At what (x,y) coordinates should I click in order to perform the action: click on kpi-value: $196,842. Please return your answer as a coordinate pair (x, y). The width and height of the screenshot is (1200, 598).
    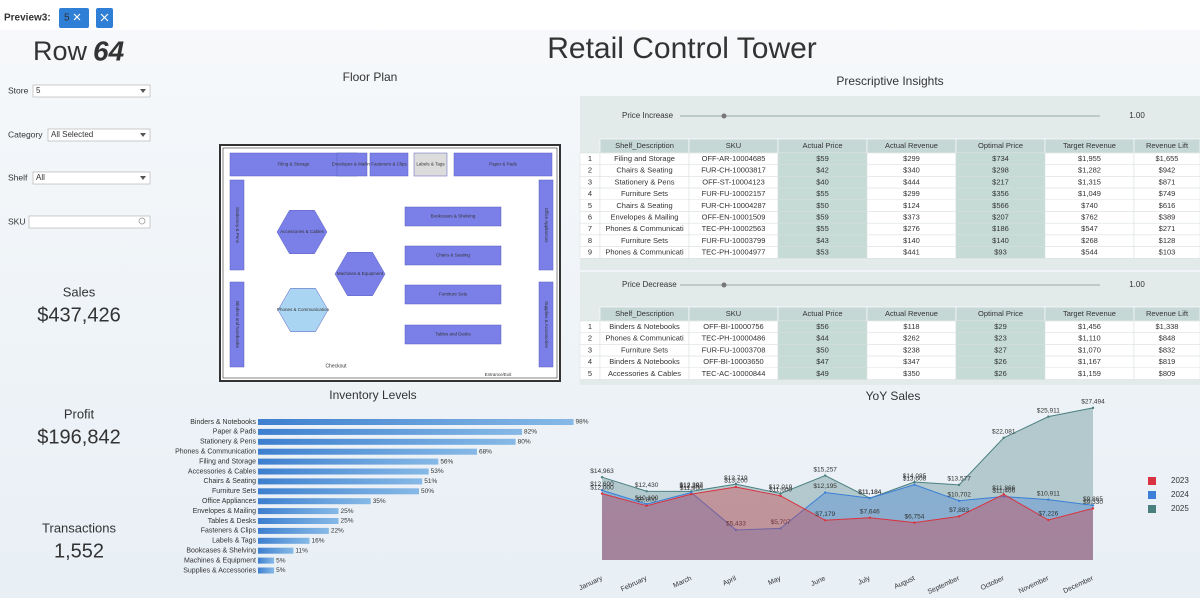
    Looking at the image, I should click on (78, 437).